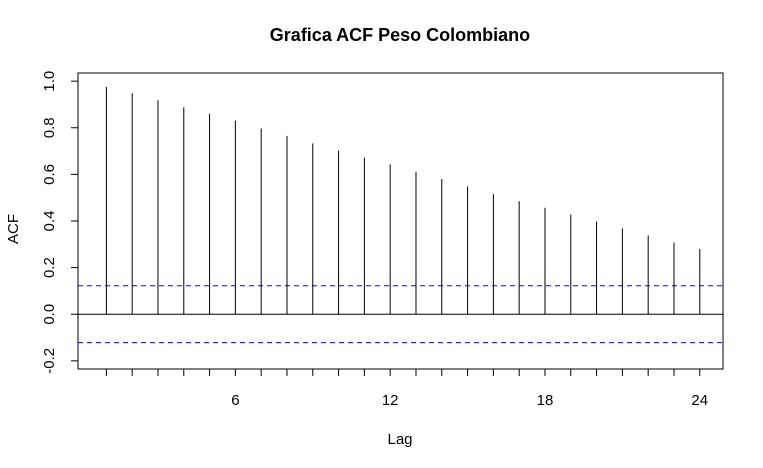  I want to click on x-tick-label-18: 18, so click(545, 400).